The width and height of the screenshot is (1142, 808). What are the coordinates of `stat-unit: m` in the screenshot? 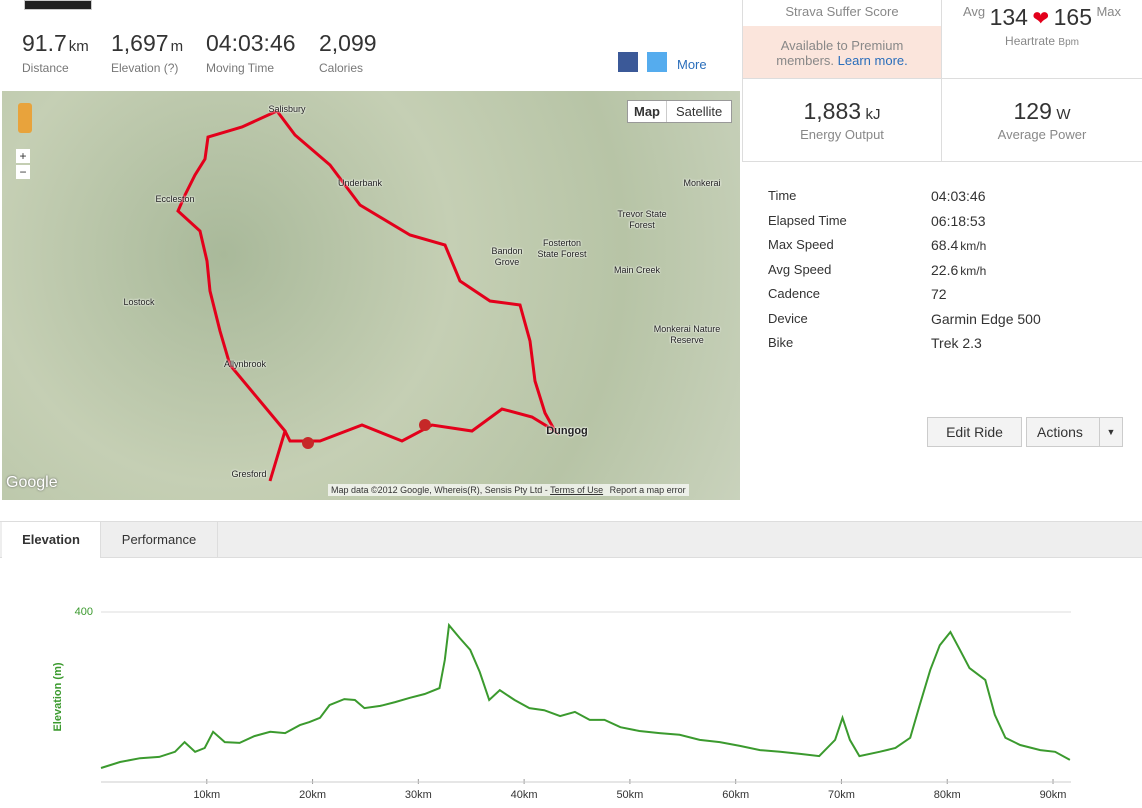 It's located at (177, 46).